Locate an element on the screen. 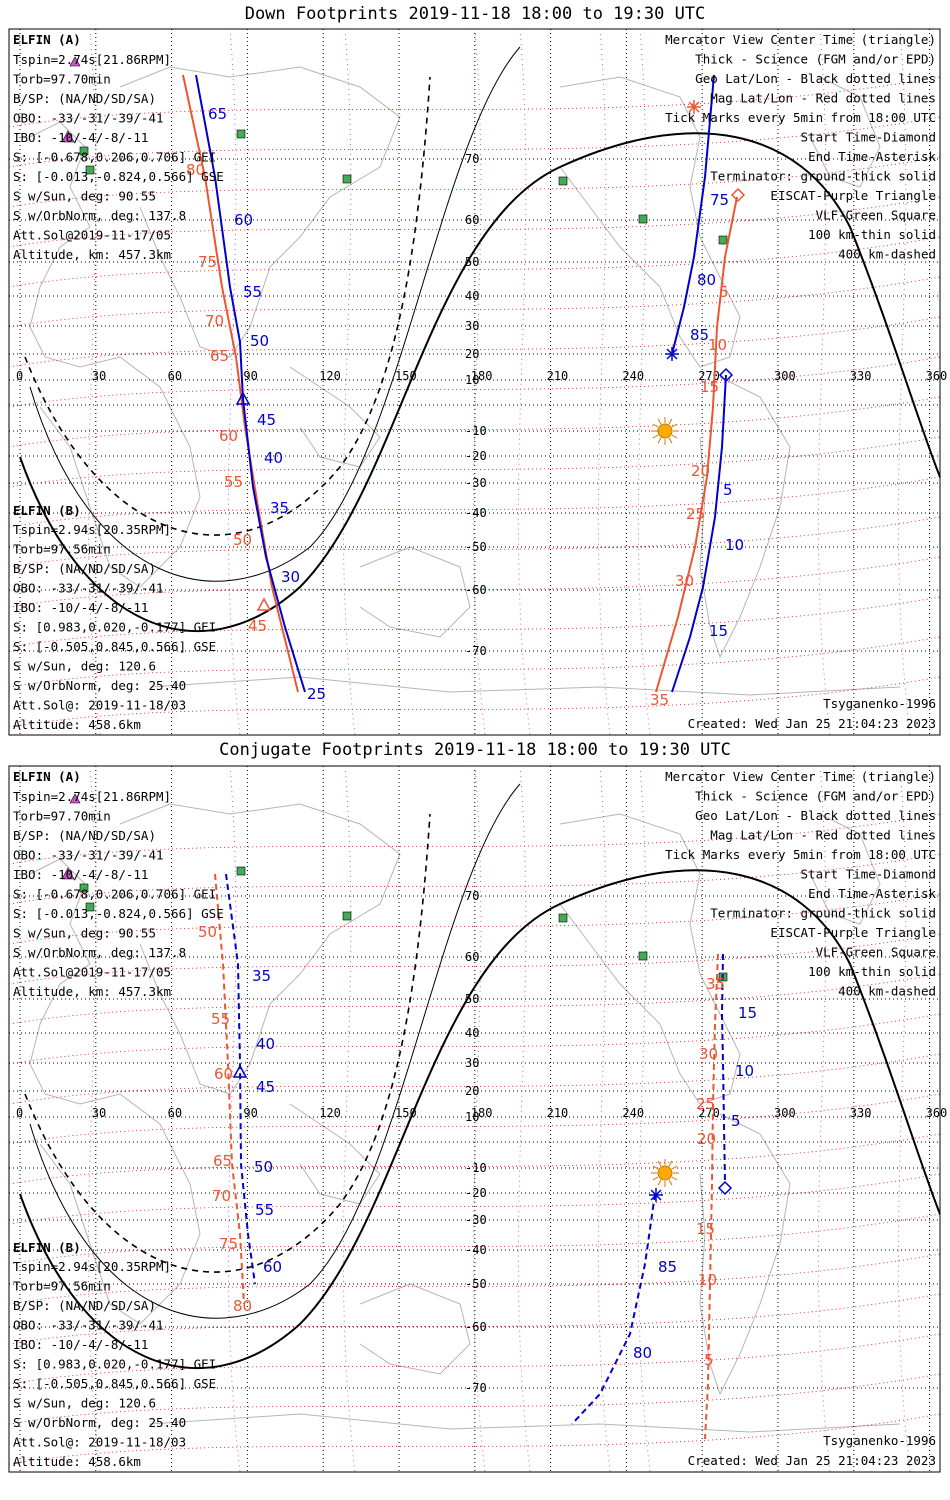 The height and width of the screenshot is (1500, 950). elfin-b-info-line: B/SP: (NA/ND/SD/SA) is located at coordinates (84, 568).